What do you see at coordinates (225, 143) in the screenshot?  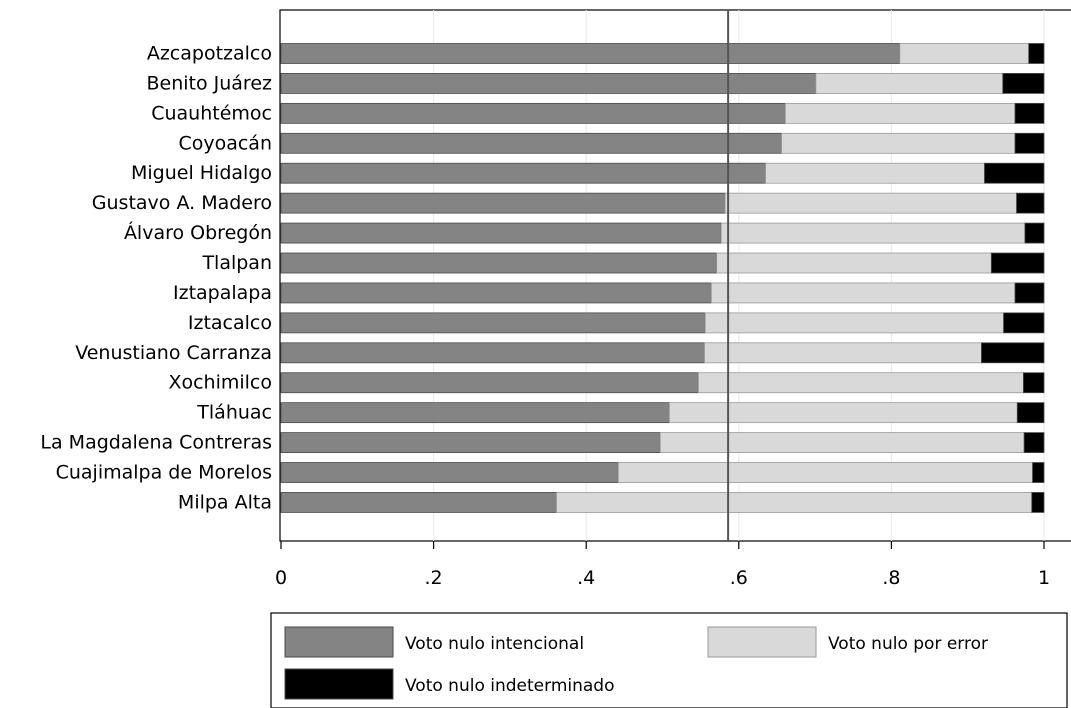 I see `category-label: Coyoacán` at bounding box center [225, 143].